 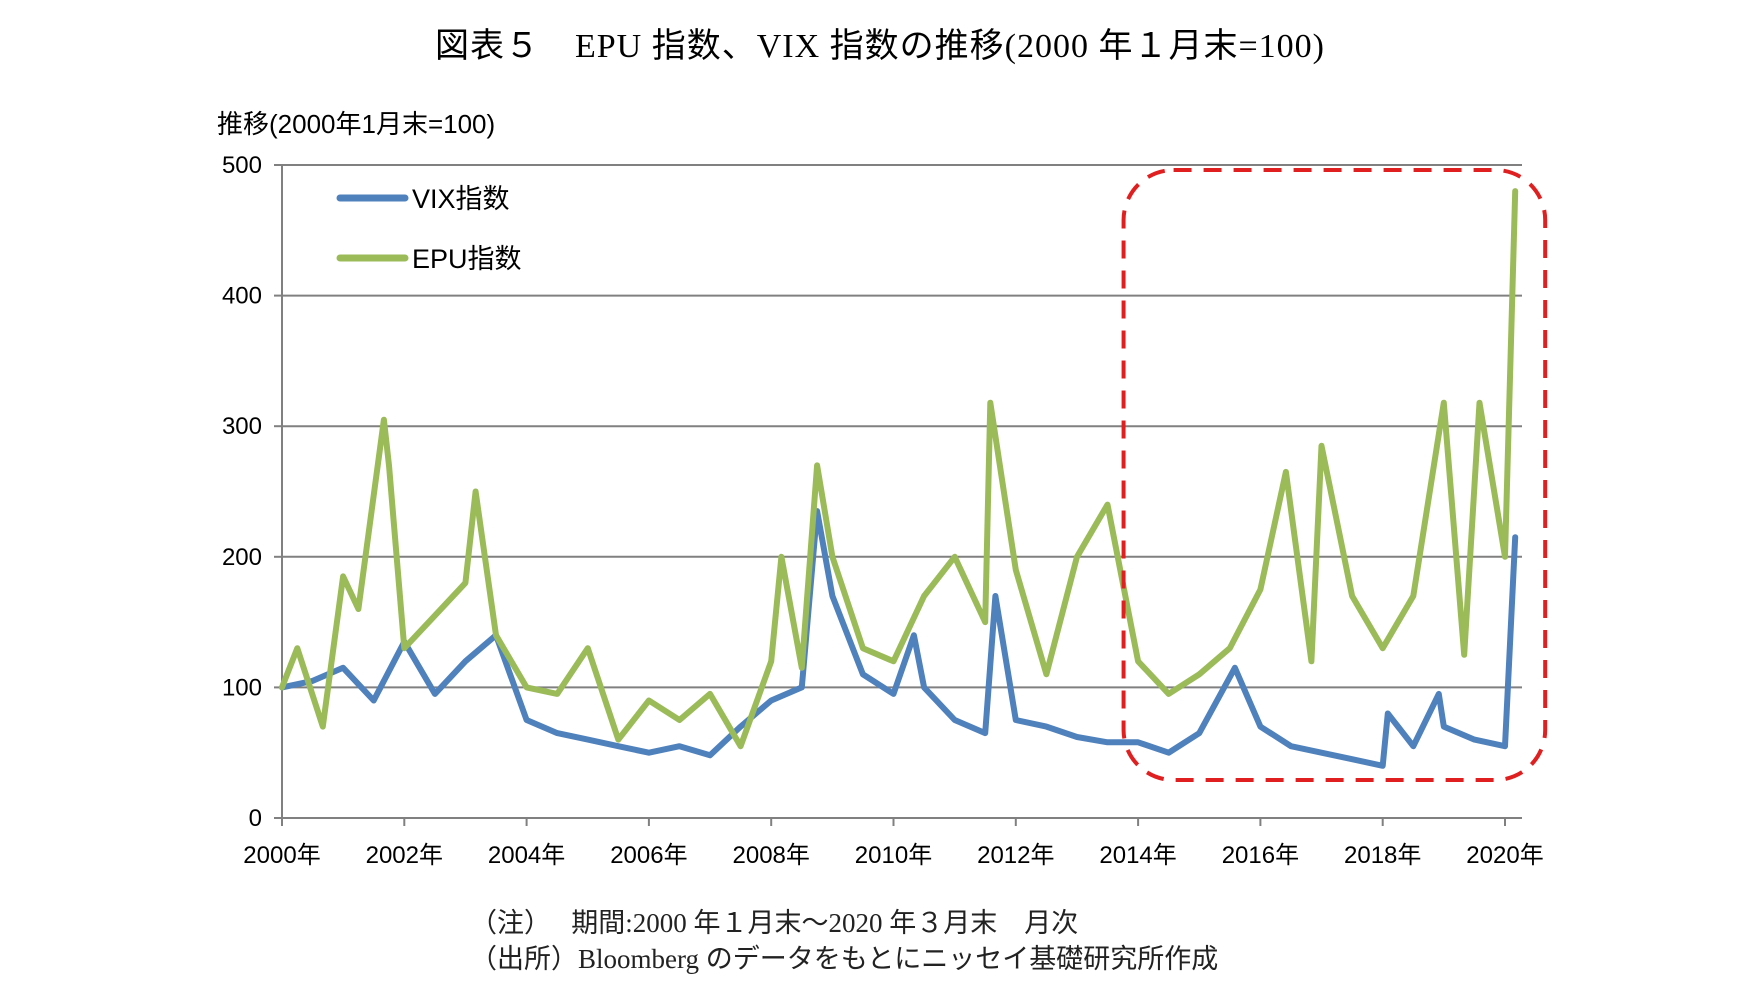 I want to click on y-tick-label-400: 400, so click(x=242, y=296).